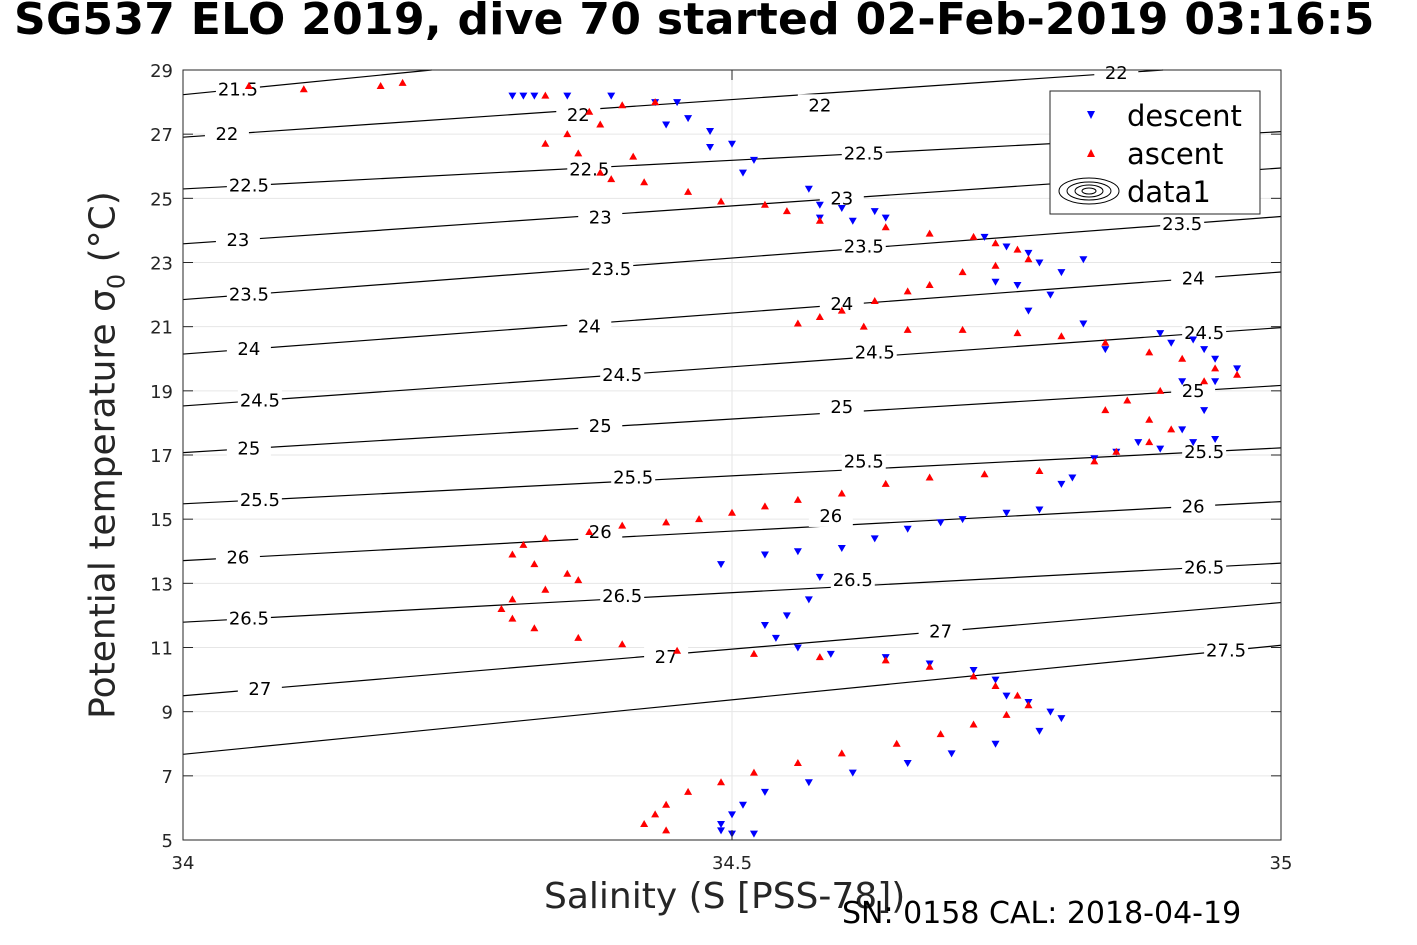 The height and width of the screenshot is (945, 1417). What do you see at coordinates (725, 896) in the screenshot?
I see `x-axis-label: Salinity (S [PSS-78])` at bounding box center [725, 896].